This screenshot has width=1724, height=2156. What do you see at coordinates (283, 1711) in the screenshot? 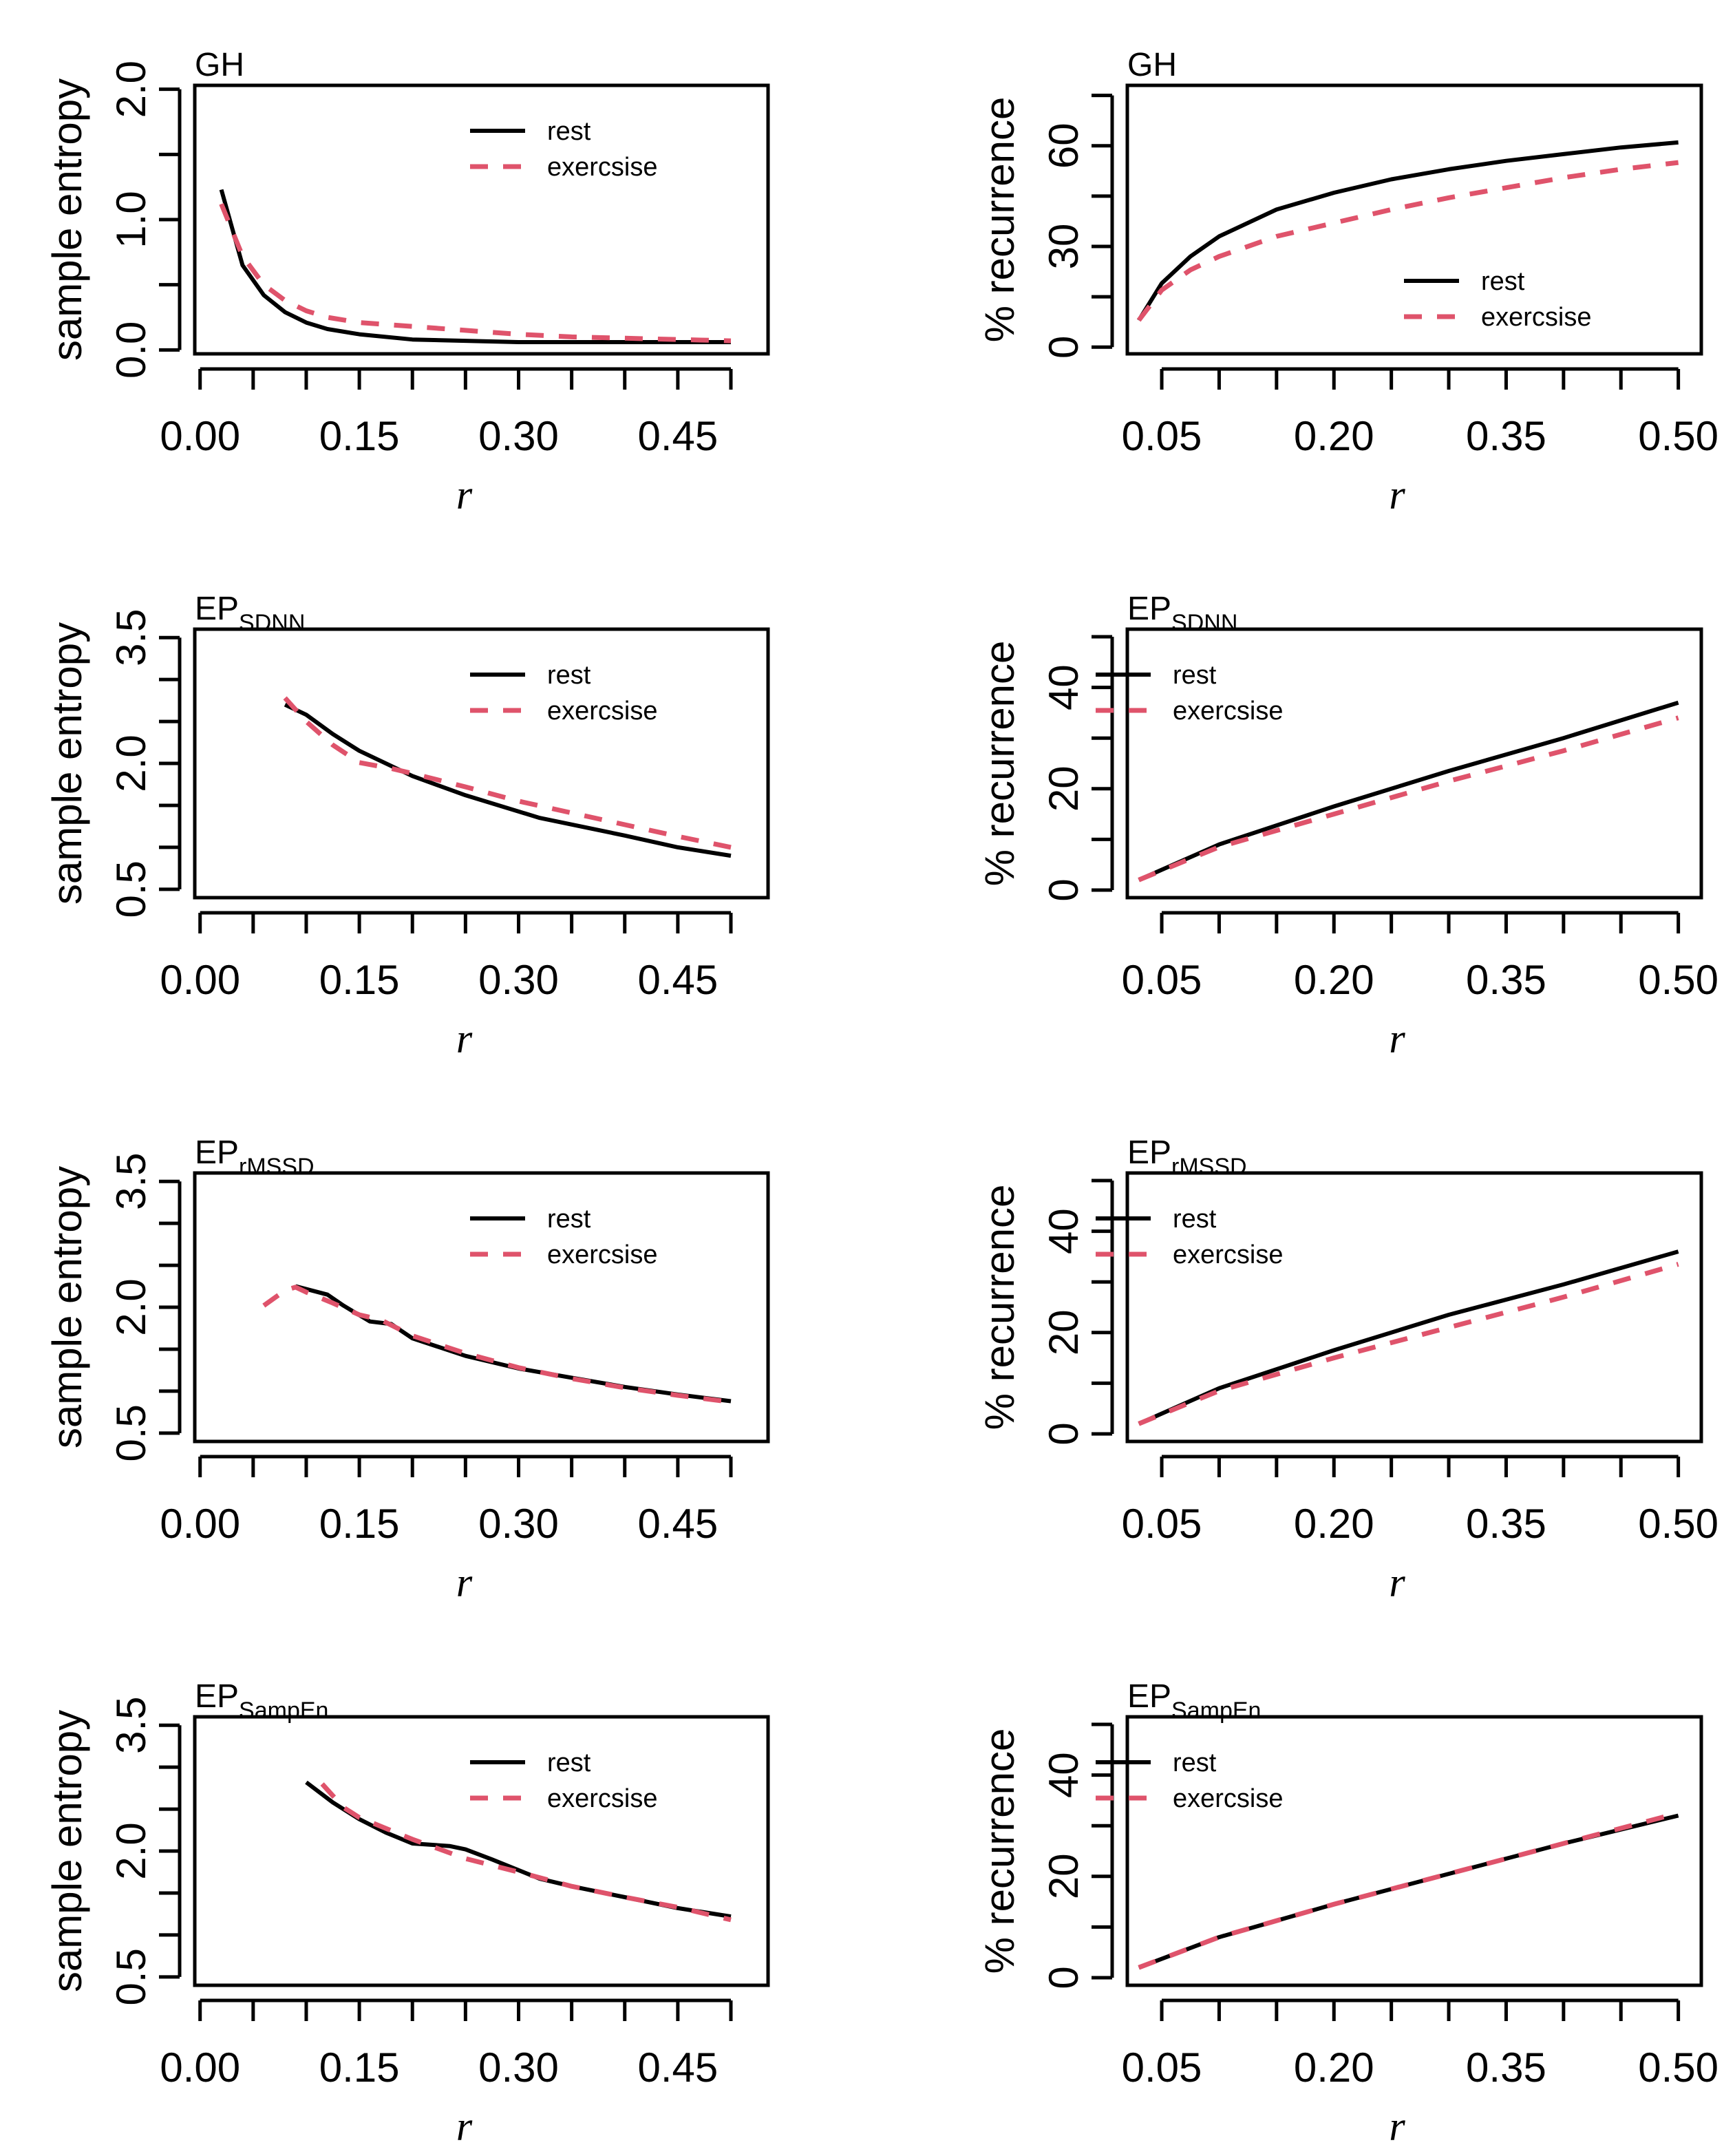
I see `panel-title-subscript: SampEn` at bounding box center [283, 1711].